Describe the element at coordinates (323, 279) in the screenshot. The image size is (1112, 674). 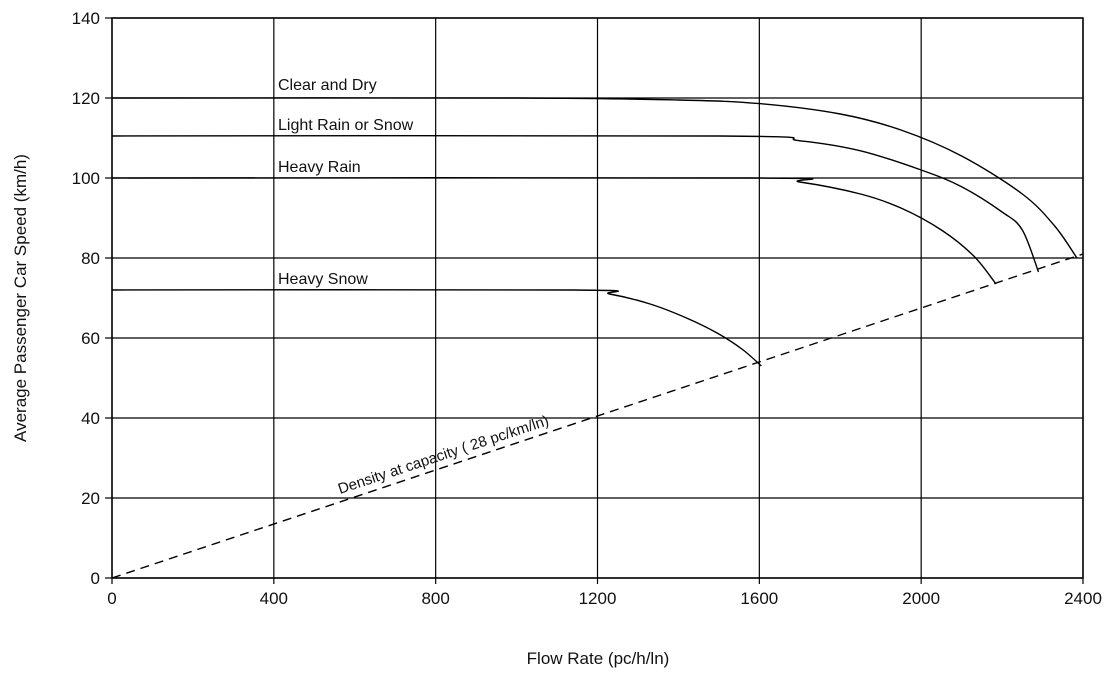
I see `label-heavy-snow: Heavy Snow` at that location.